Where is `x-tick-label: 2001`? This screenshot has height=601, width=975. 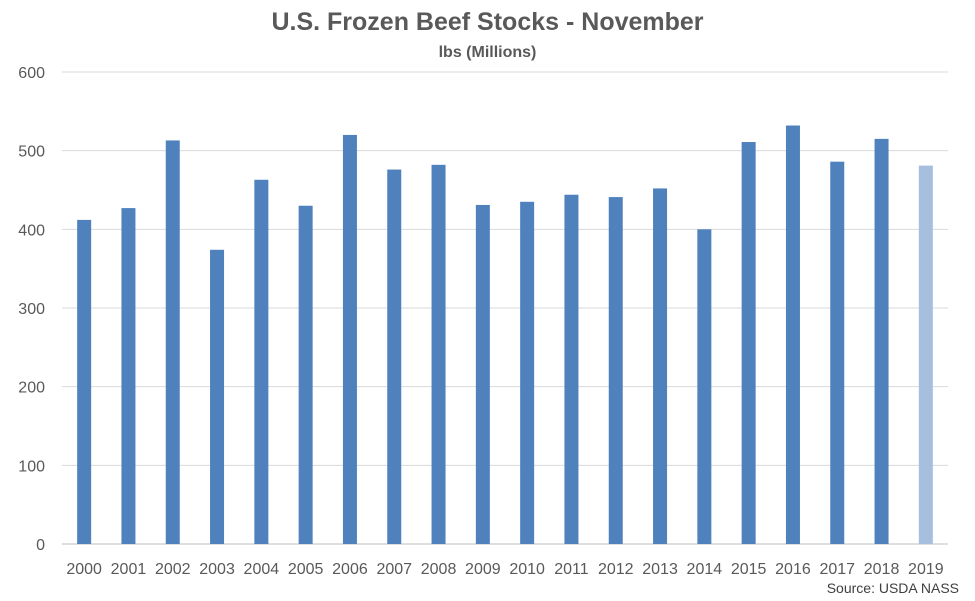 x-tick-label: 2001 is located at coordinates (129, 569).